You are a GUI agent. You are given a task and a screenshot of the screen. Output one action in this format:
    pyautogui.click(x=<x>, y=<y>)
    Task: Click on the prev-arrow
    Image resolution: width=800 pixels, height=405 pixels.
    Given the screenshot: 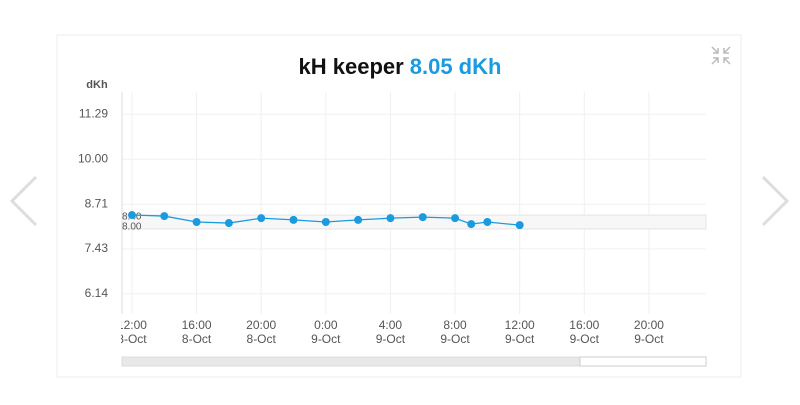 What is the action you would take?
    pyautogui.click(x=23, y=201)
    